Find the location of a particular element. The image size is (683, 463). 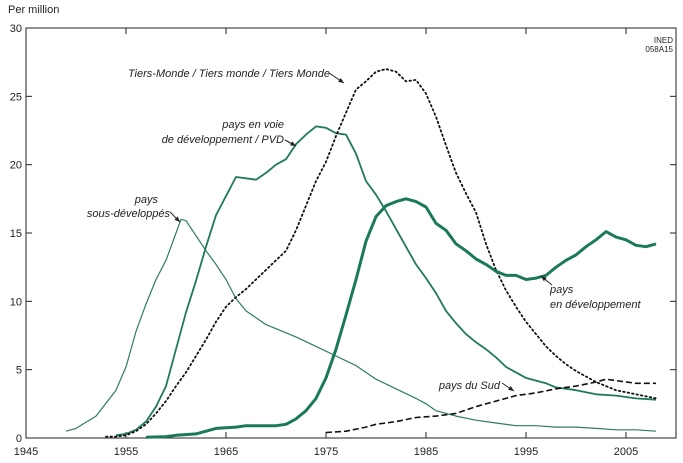

annotation-label: Tiers-Monde / Tiers monde / Tiers Monde is located at coordinates (229, 74).